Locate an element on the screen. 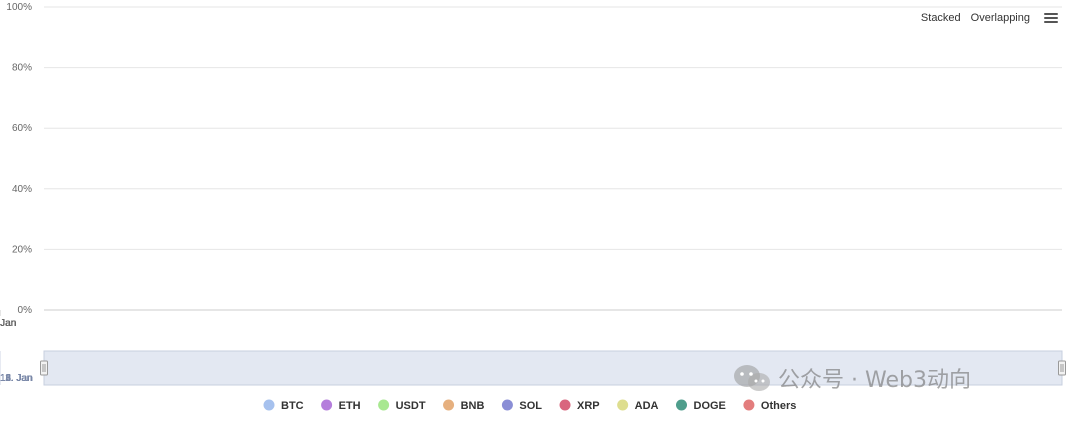  y-tick-label: 40% is located at coordinates (22, 189).